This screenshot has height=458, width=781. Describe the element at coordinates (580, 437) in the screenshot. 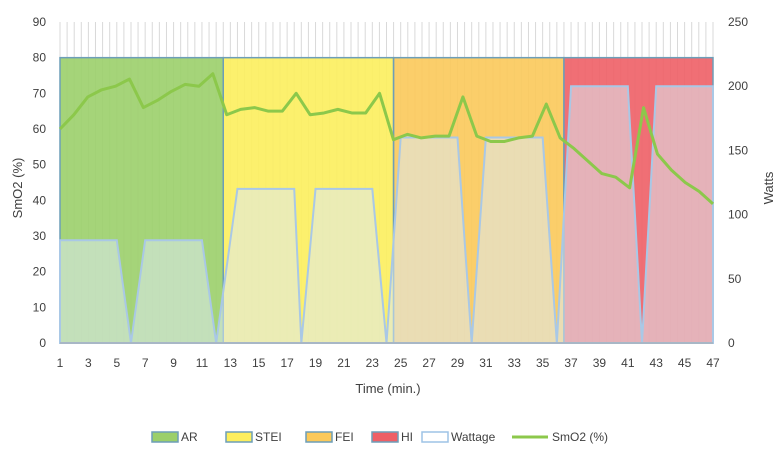

I see `legend-label: SmO2 (%)` at that location.